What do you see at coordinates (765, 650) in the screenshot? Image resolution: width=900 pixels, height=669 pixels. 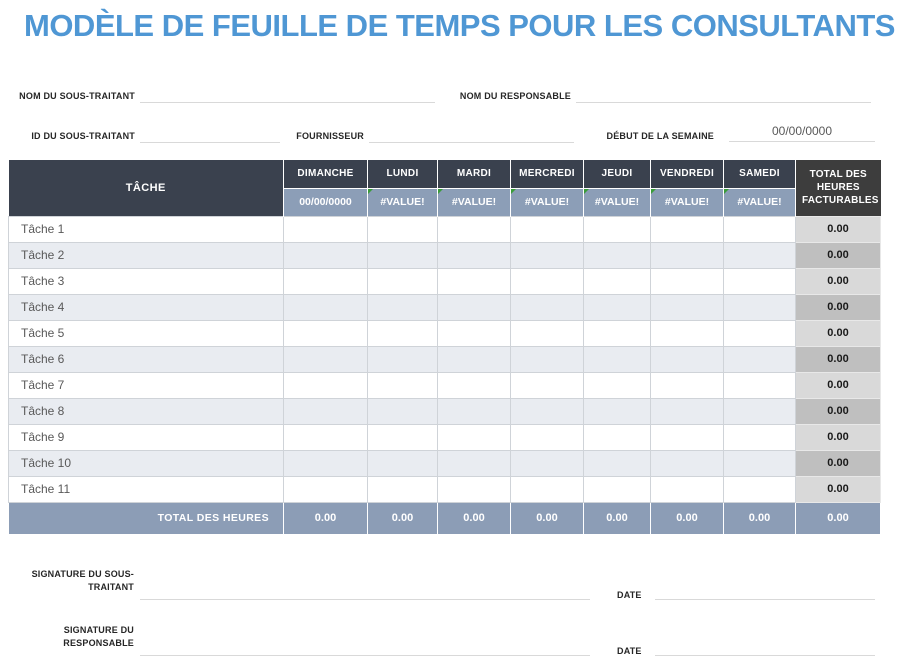 I see `manager-date-input` at bounding box center [765, 650].